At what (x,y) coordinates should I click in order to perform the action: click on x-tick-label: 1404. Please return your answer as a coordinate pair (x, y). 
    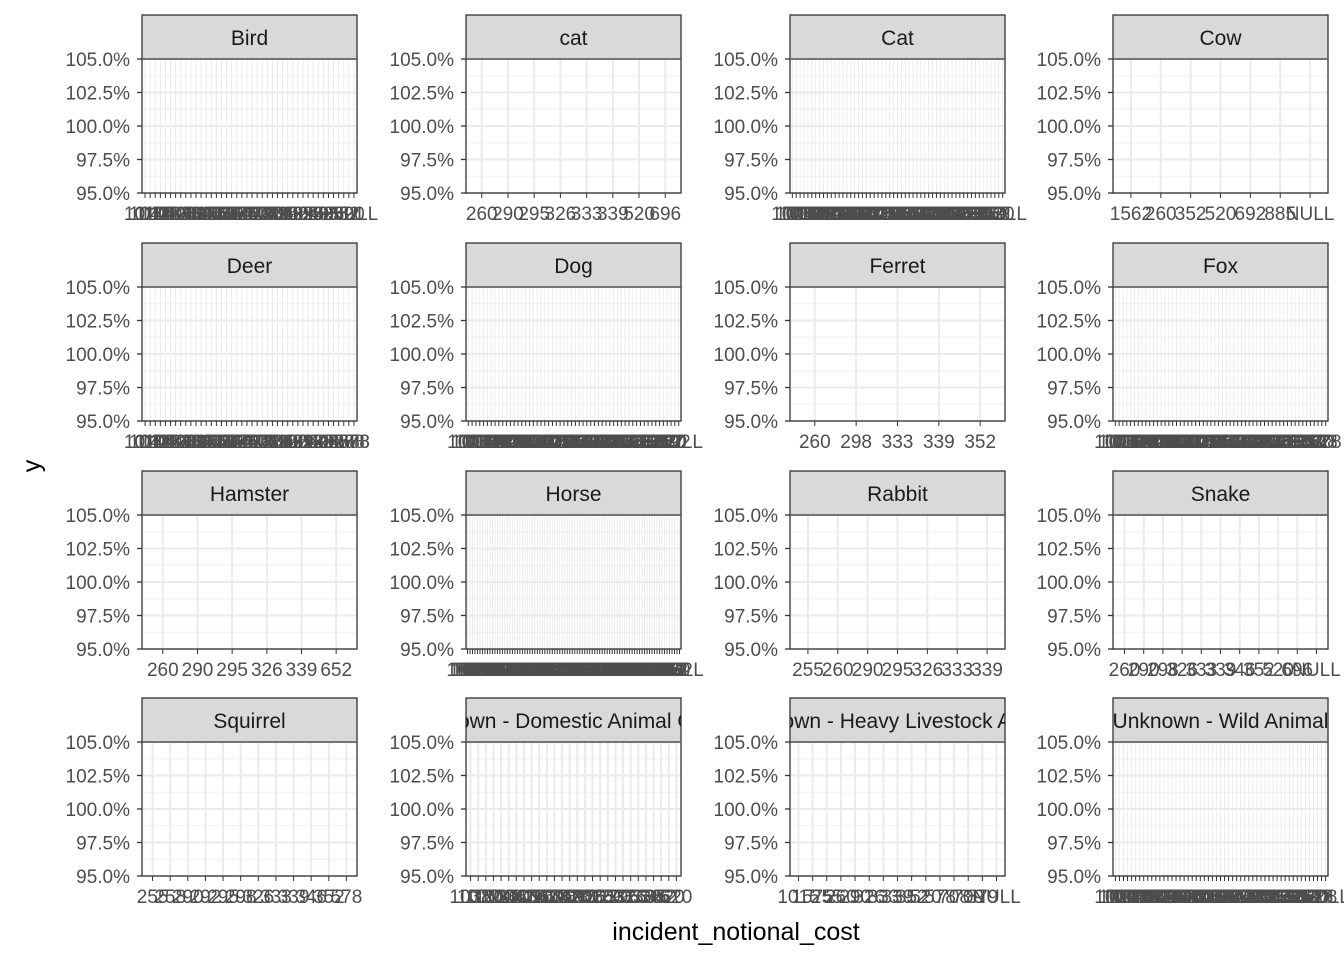
    Looking at the image, I should click on (552, 670).